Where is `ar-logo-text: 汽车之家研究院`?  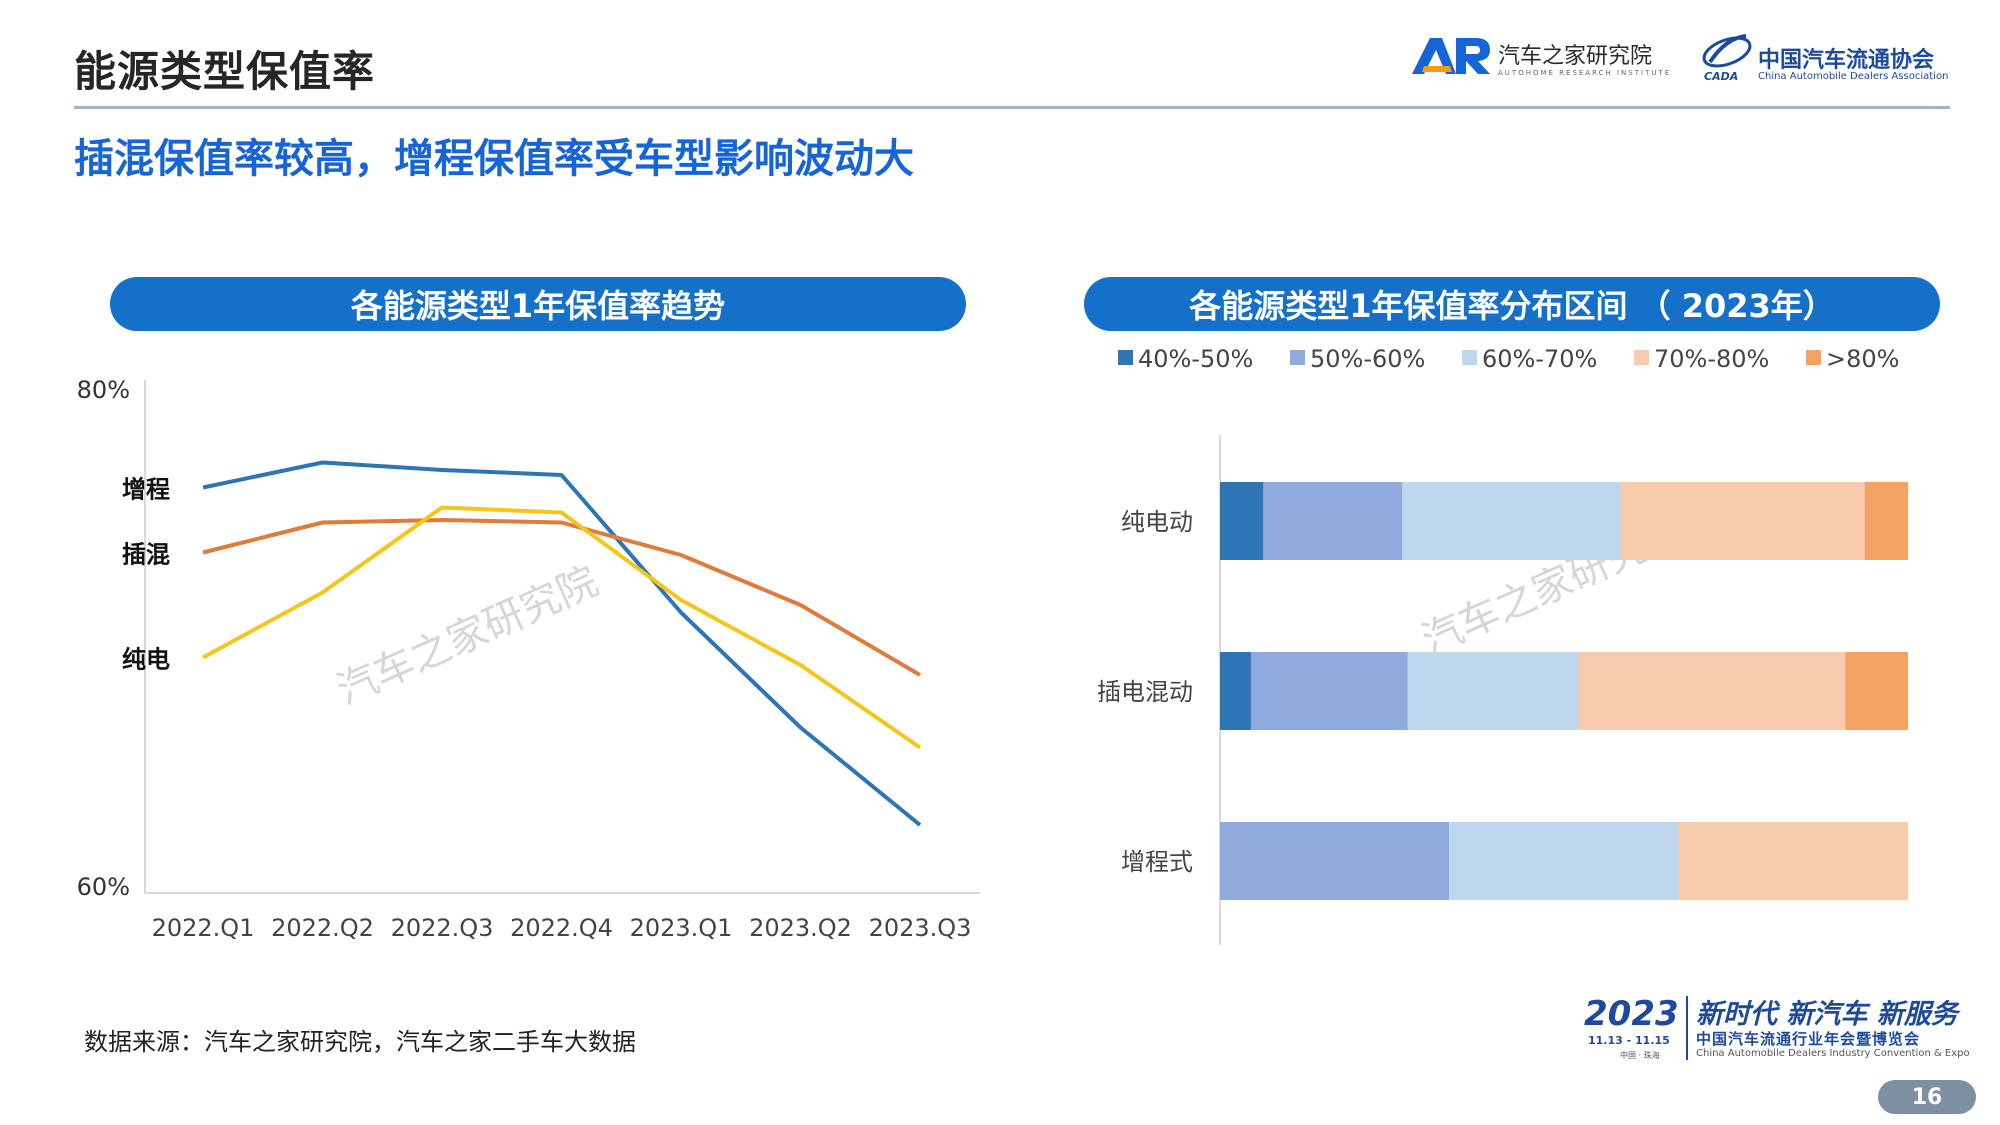
ar-logo-text: 汽车之家研究院 is located at coordinates (1575, 56).